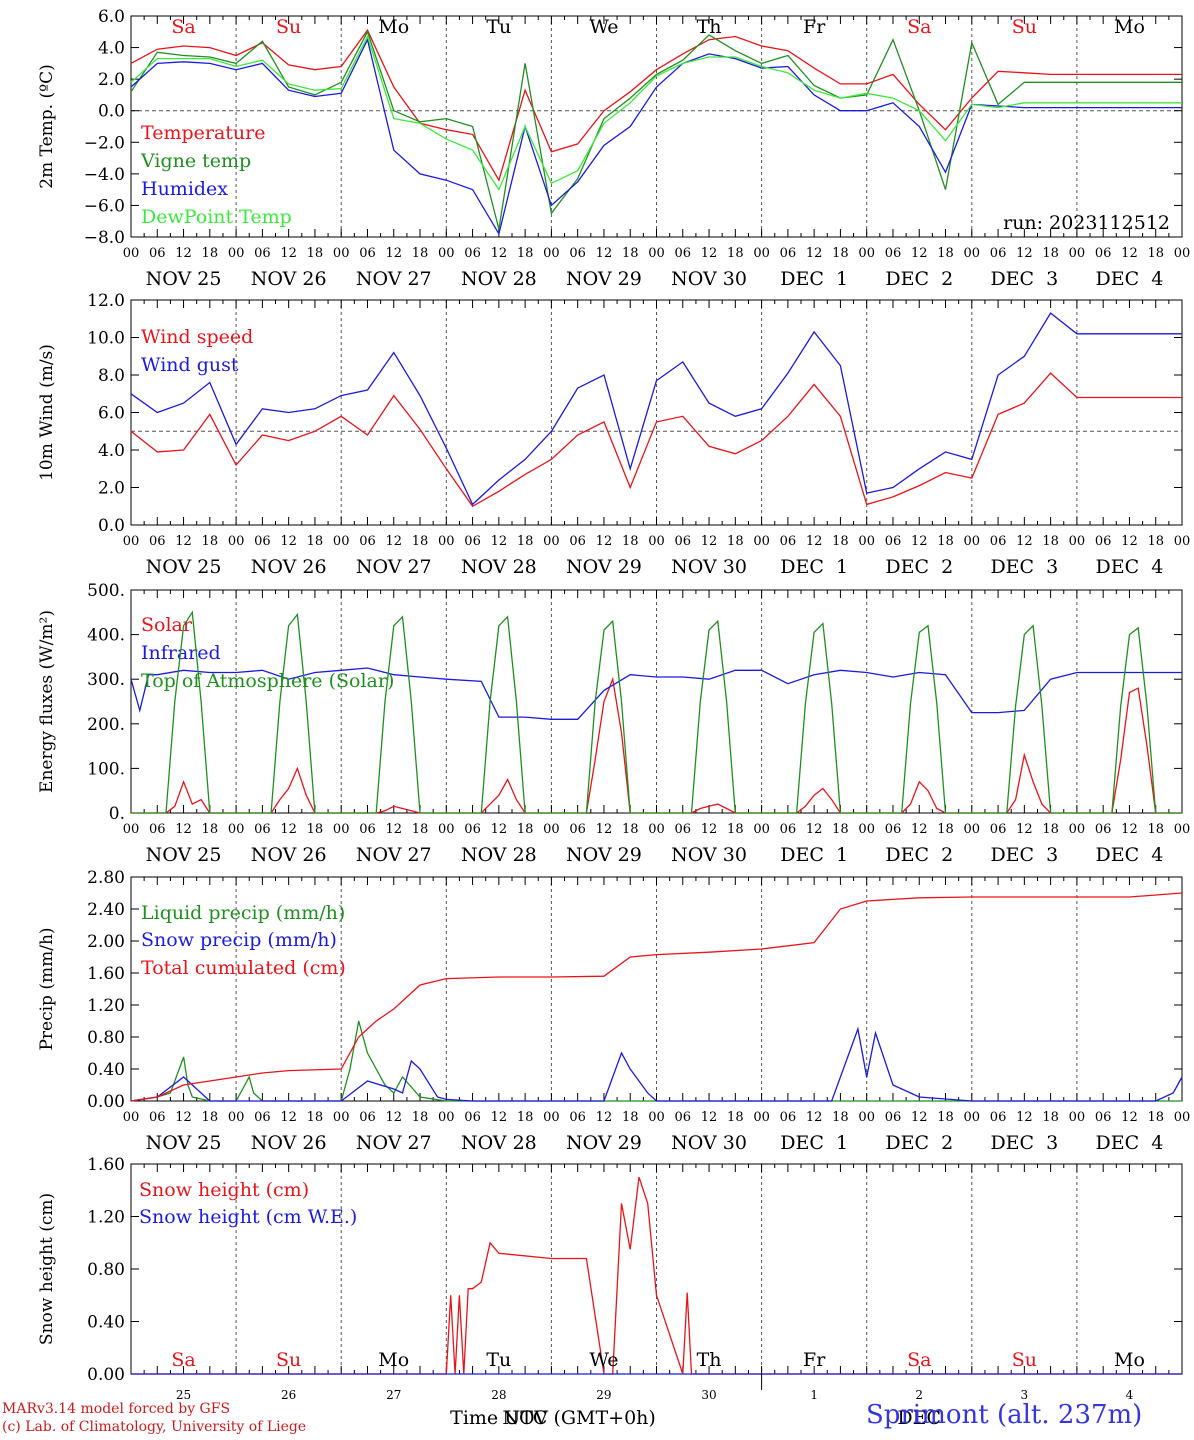  What do you see at coordinates (814, 1395) in the screenshot?
I see `day-number: 1` at bounding box center [814, 1395].